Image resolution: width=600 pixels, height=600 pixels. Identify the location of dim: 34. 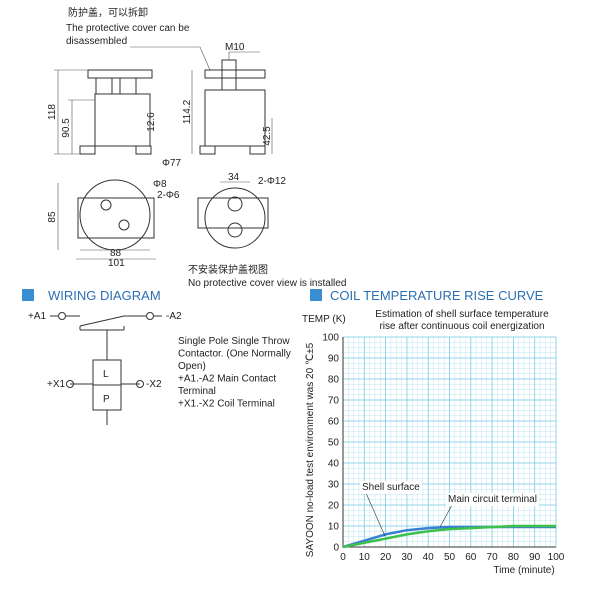
(234, 177).